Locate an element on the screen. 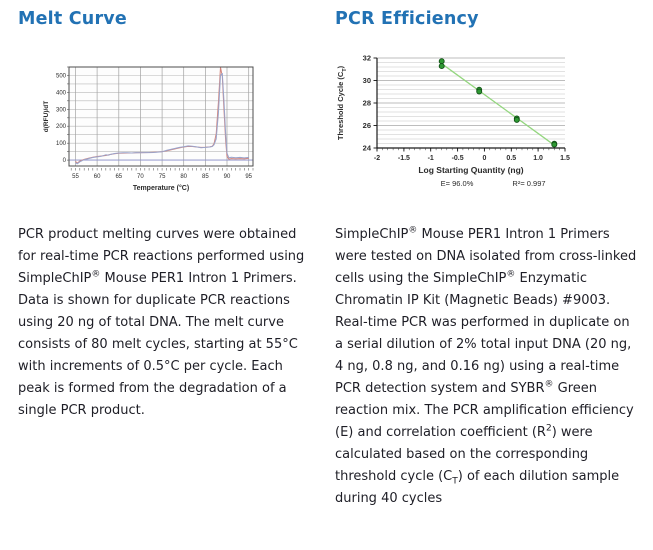  y-tick-label: 100 is located at coordinates (61, 144).